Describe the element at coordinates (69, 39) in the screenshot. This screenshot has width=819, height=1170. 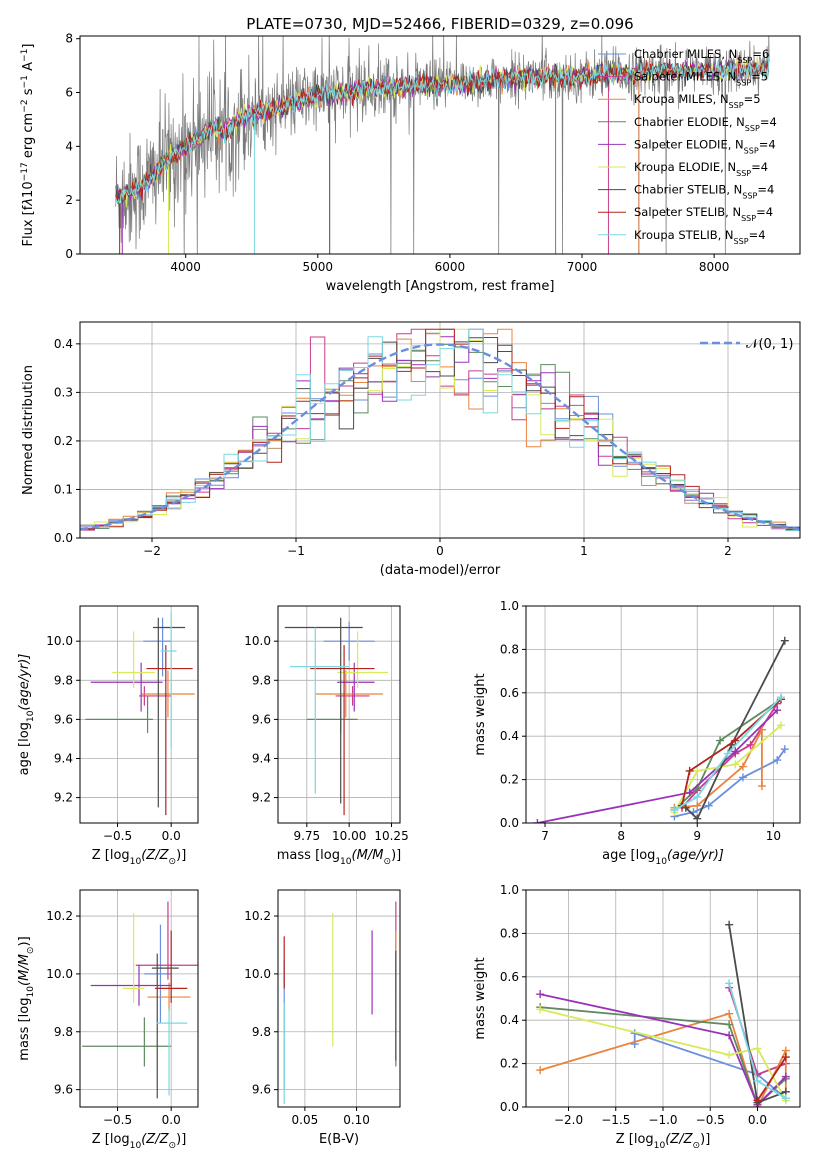
I see `y-tick-label: 8` at that location.